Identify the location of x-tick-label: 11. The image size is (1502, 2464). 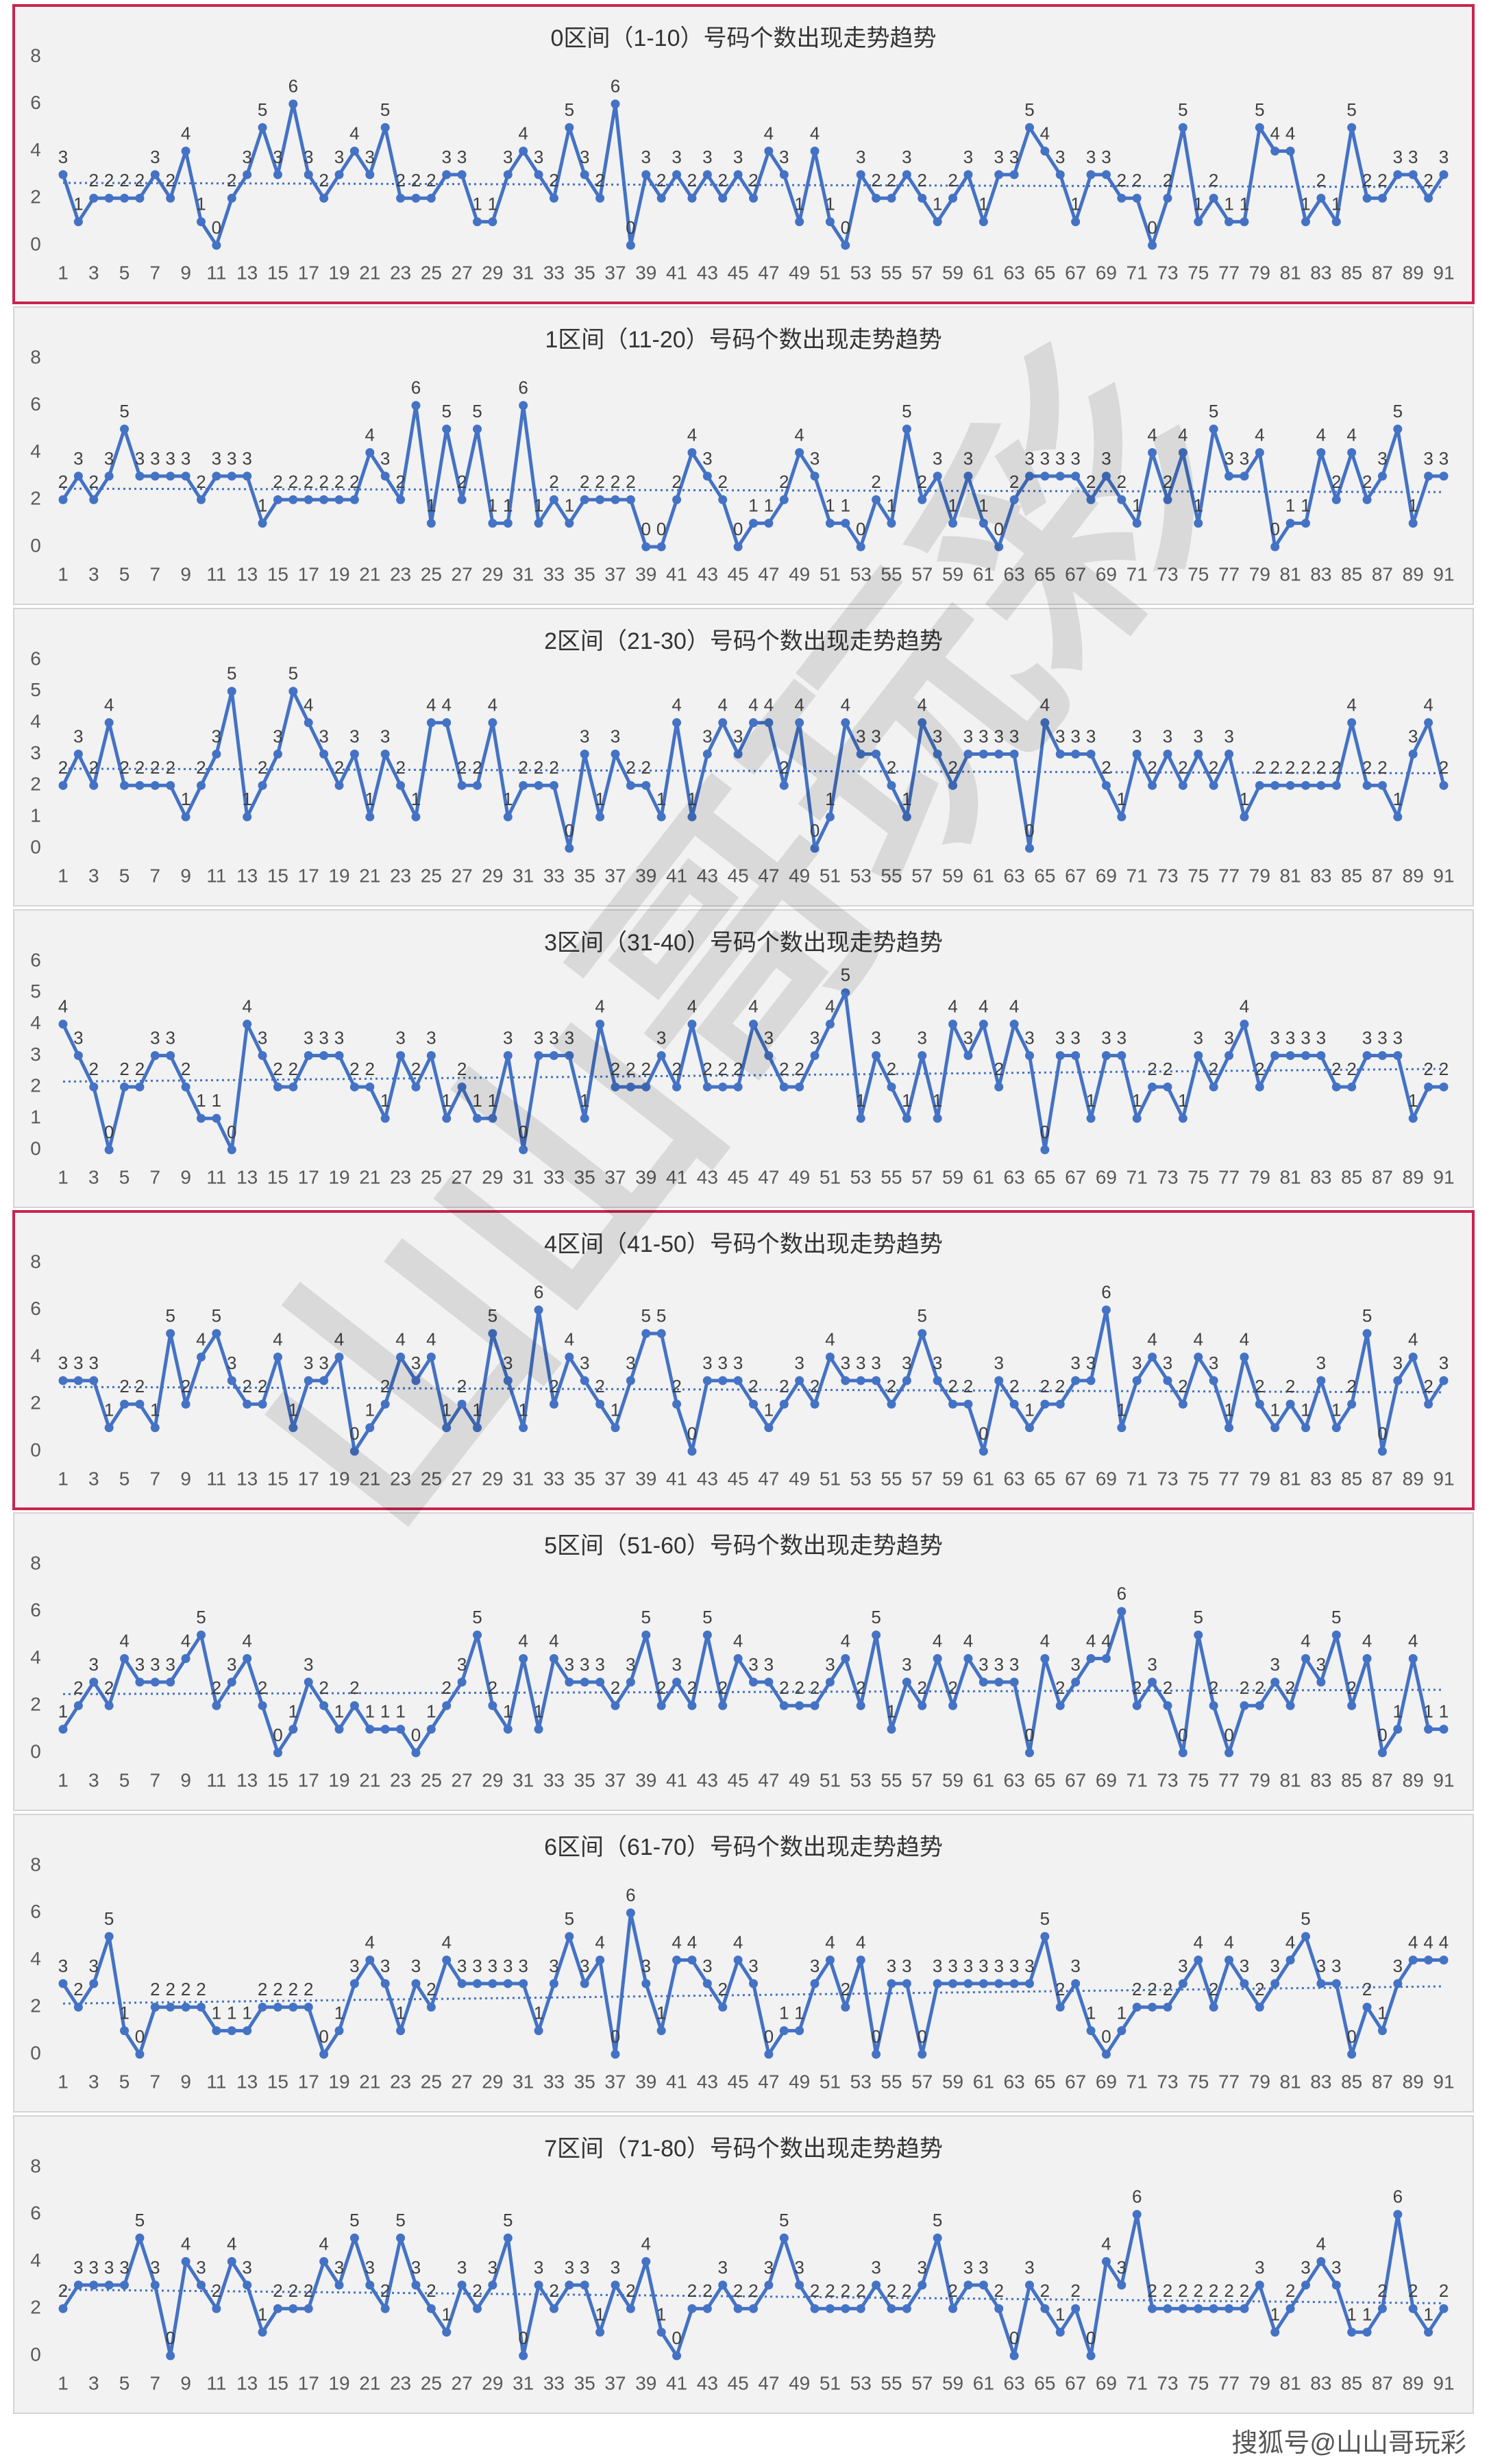
(216, 1779).